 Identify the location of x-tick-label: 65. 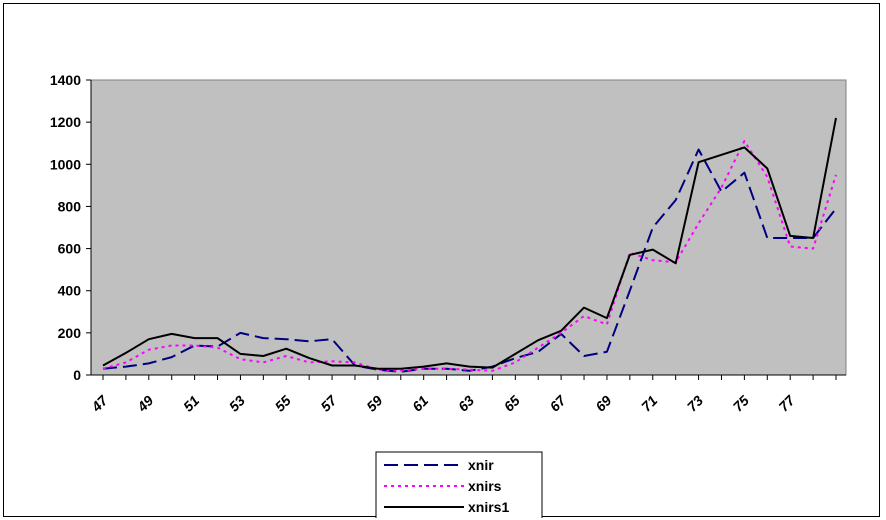
(512, 403).